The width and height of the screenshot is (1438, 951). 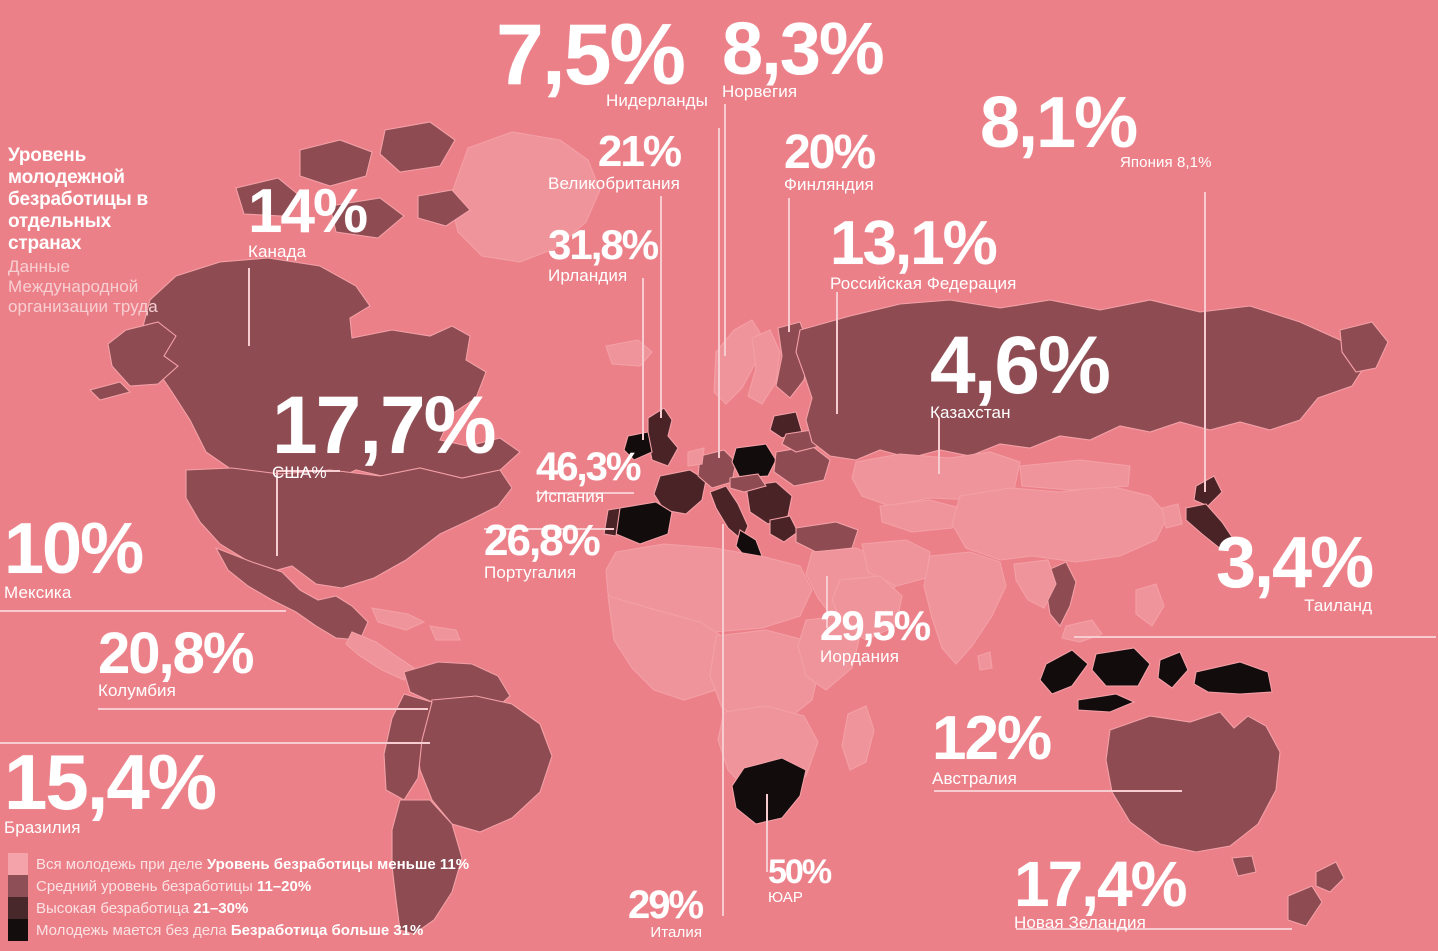 I want to click on legend-row: Средний уровень безработицы 11–20%, so click(x=223, y=886).